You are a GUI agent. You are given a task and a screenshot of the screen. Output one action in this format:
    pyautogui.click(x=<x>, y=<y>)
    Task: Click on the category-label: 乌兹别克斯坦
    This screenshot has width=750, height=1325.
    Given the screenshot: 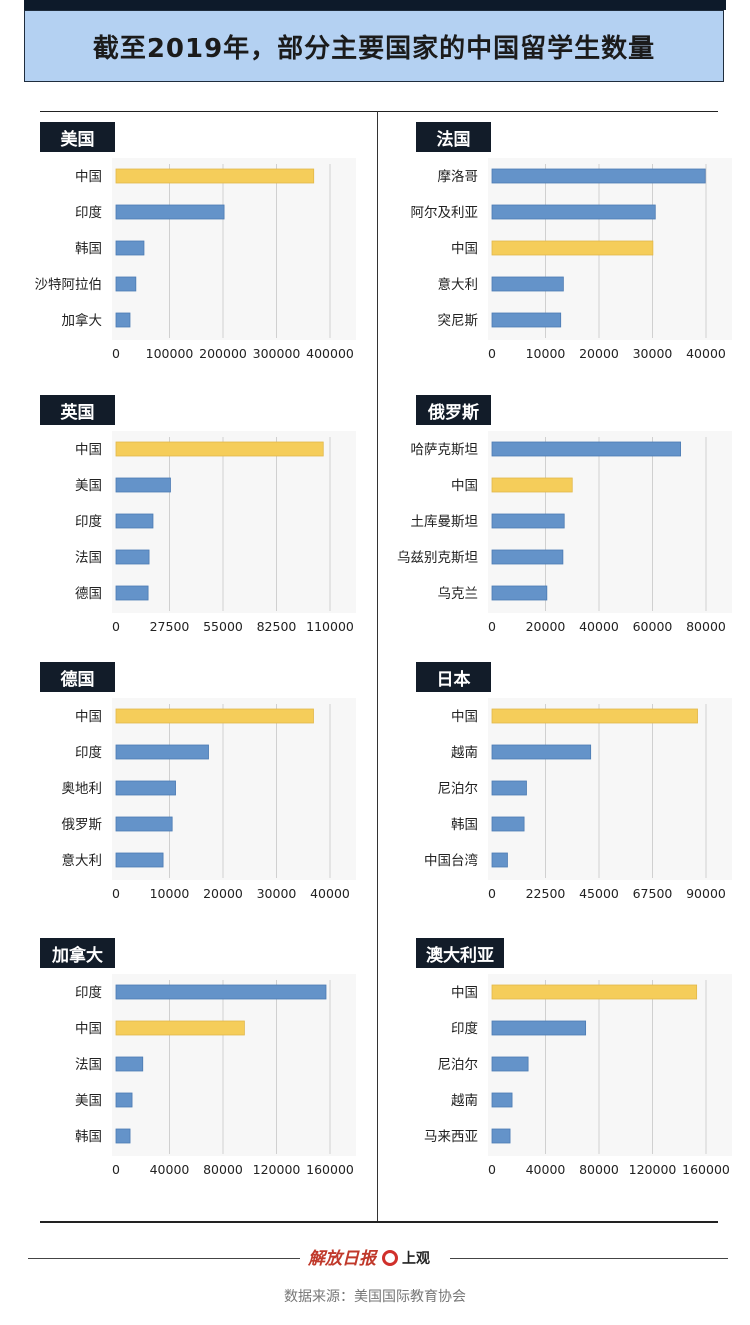 What is the action you would take?
    pyautogui.click(x=437, y=558)
    